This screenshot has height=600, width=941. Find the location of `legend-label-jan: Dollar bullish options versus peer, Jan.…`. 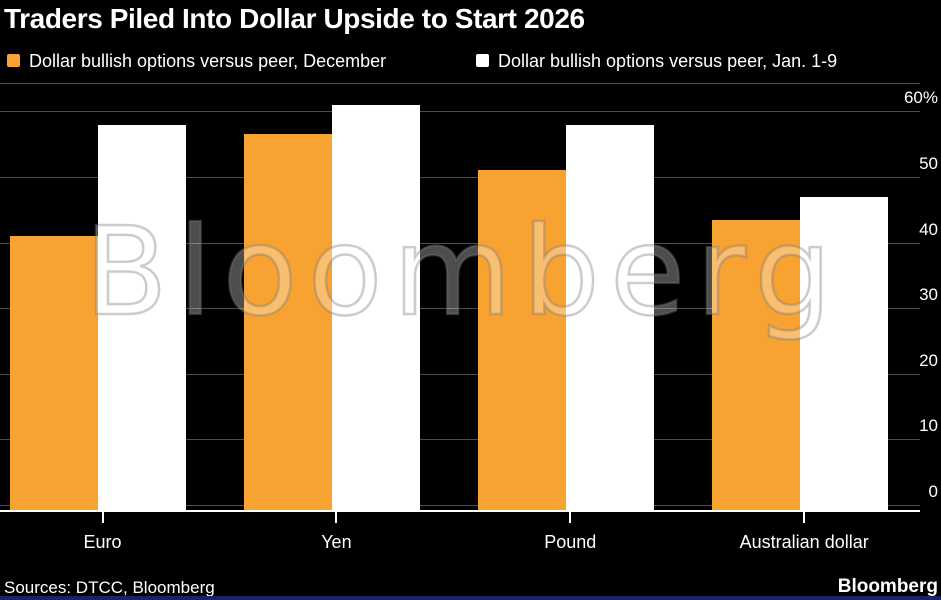

legend-label-jan: Dollar bullish options versus peer, Jan.… is located at coordinates (668, 61).